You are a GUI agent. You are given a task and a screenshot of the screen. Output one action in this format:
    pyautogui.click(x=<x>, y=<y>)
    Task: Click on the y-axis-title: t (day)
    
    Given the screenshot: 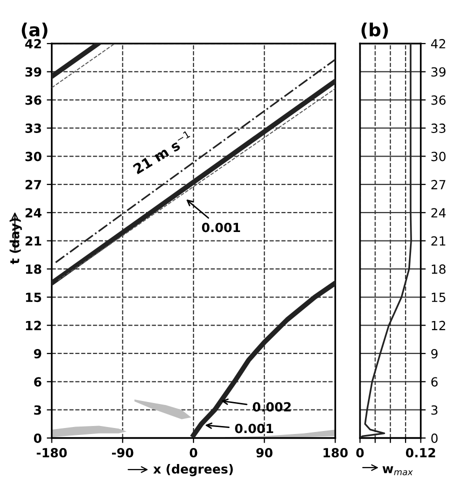 What is the action you would take?
    pyautogui.click(x=16, y=241)
    